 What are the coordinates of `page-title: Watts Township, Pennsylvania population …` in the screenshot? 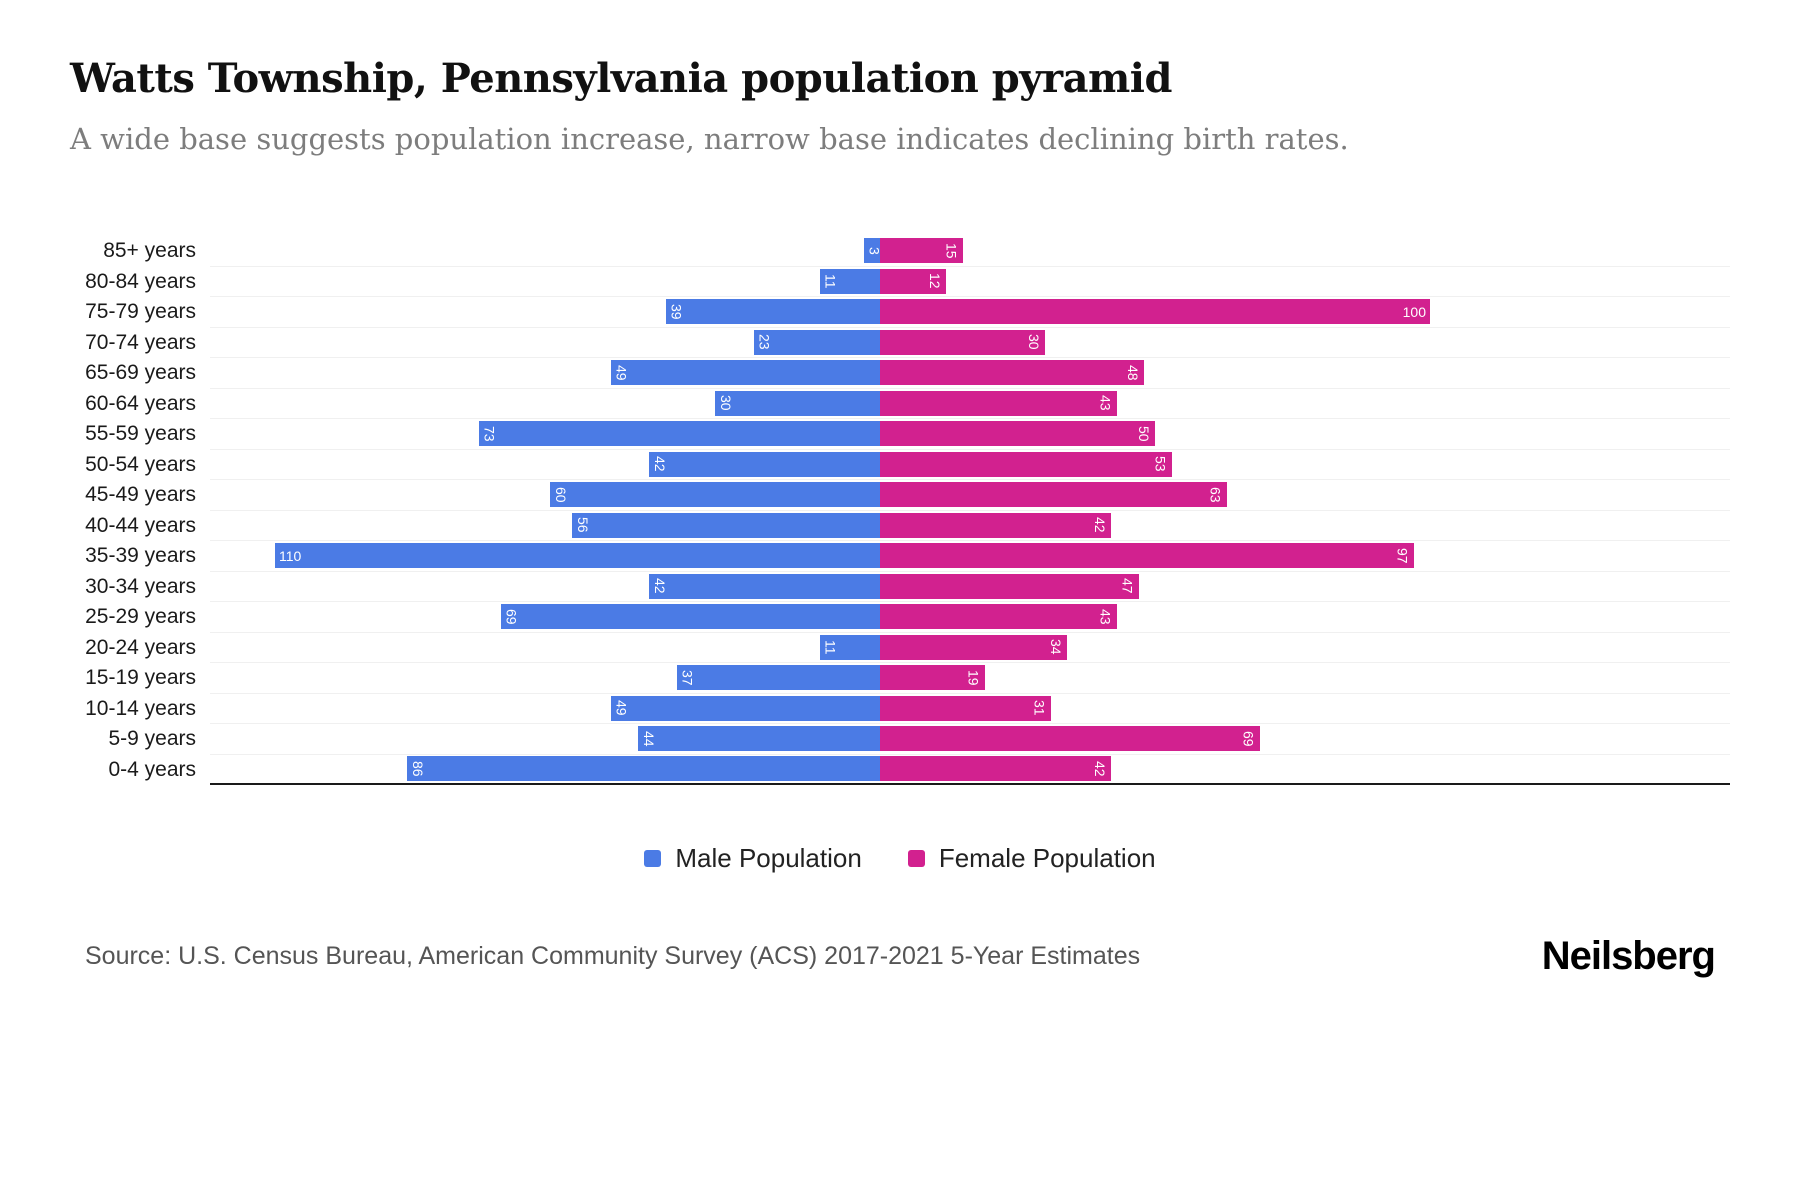 It's located at (621, 78).